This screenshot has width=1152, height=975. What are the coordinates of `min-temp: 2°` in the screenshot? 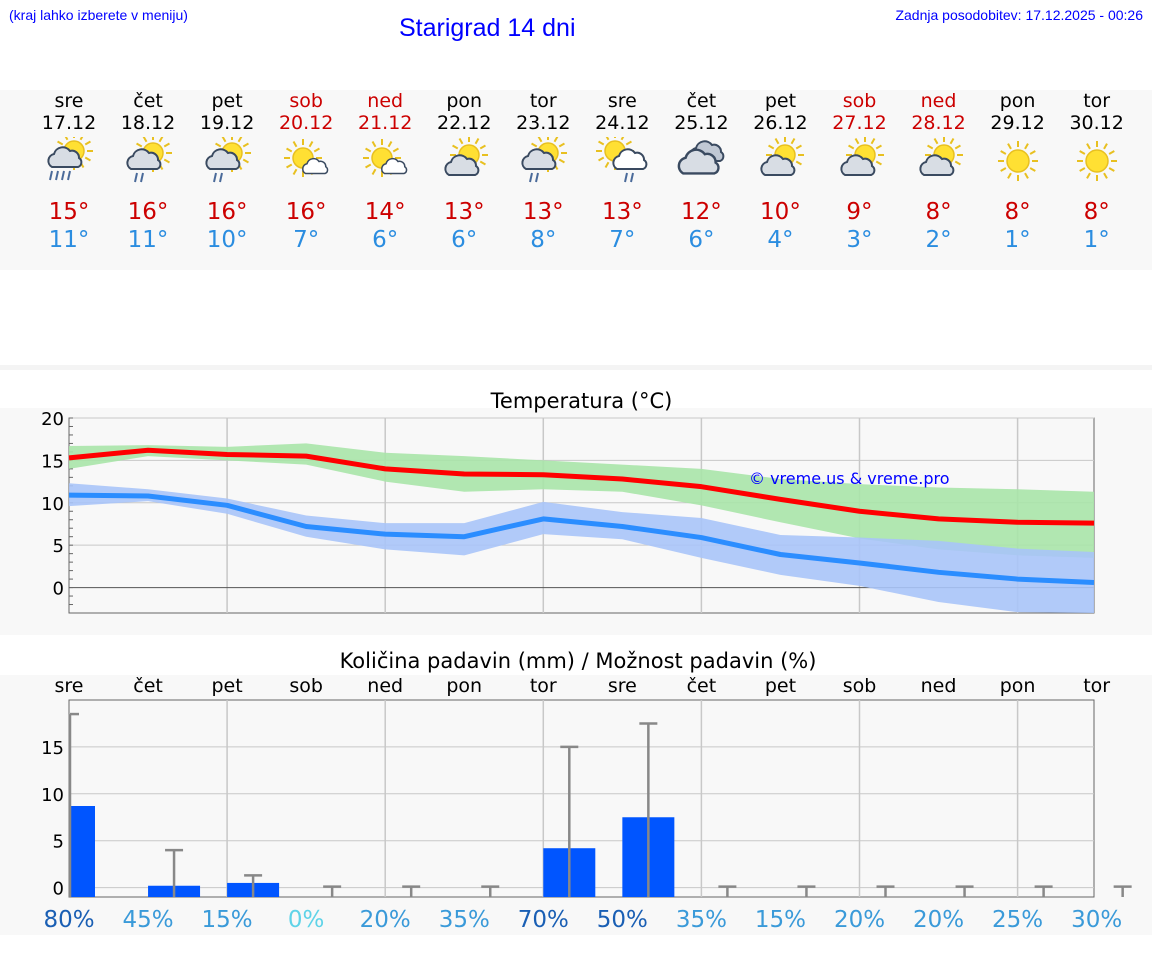 It's located at (938, 240).